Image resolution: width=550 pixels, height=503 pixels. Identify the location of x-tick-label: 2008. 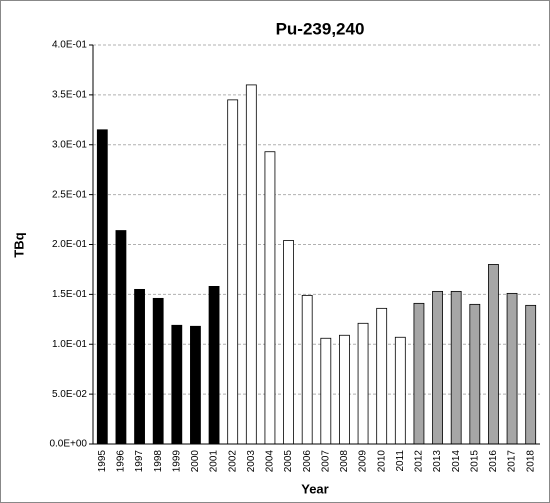
(344, 461).